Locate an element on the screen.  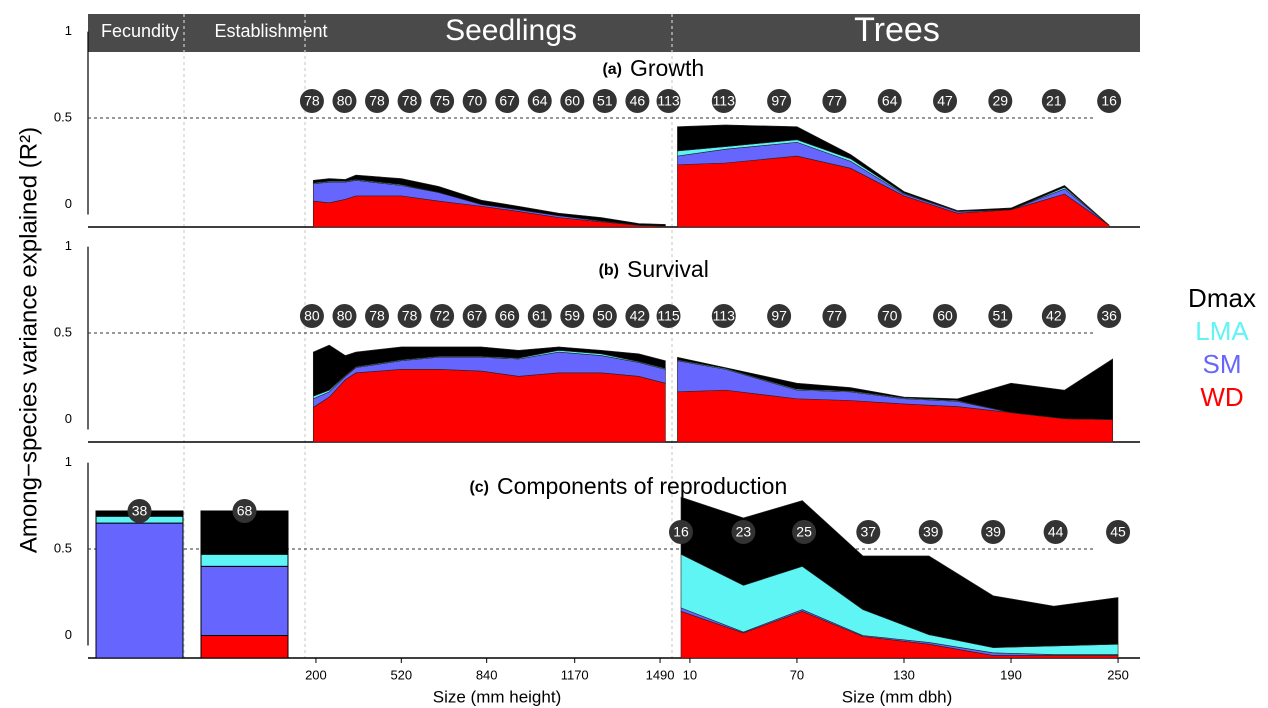
count-badge: 38 is located at coordinates (139, 510).